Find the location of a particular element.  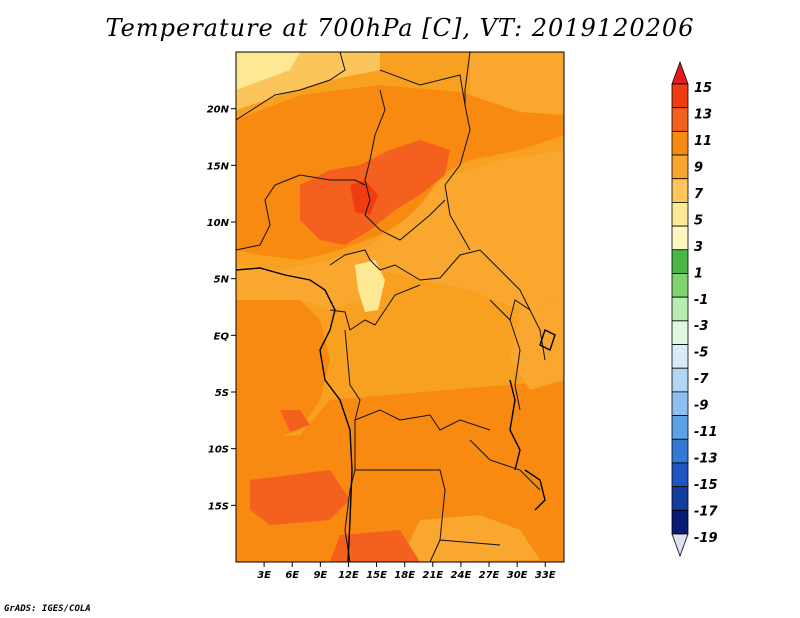

field-zone-5-central is located at coordinates (370, 286).